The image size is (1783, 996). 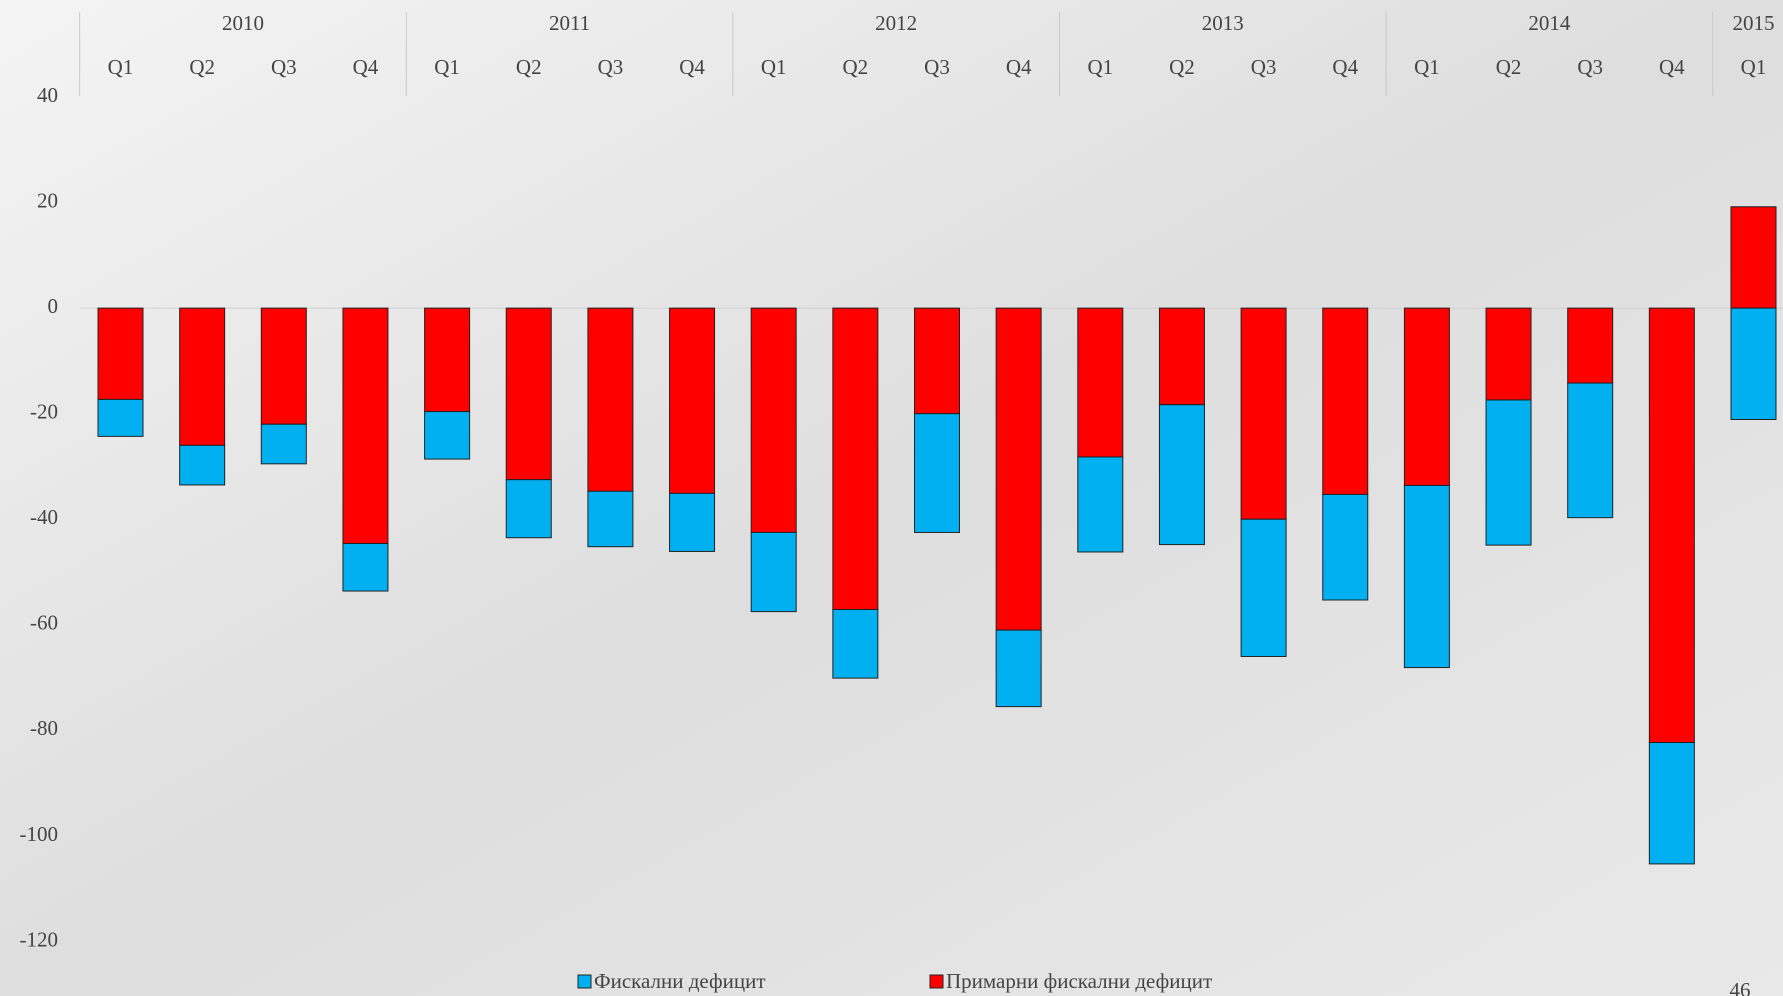 What do you see at coordinates (1740, 987) in the screenshot?
I see `page-number: 46` at bounding box center [1740, 987].